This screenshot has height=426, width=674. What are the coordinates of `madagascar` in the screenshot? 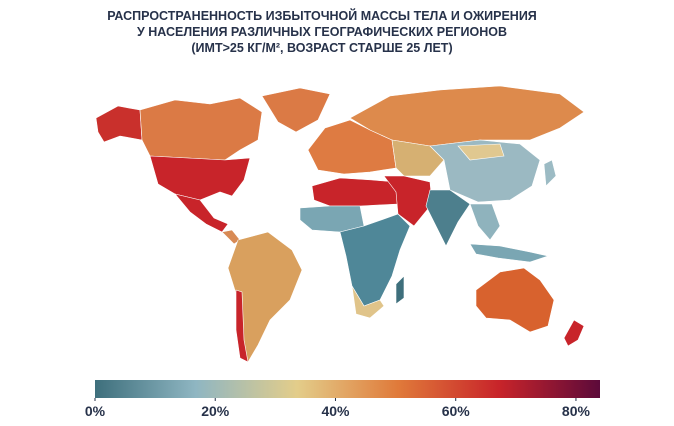 It's located at (400, 290).